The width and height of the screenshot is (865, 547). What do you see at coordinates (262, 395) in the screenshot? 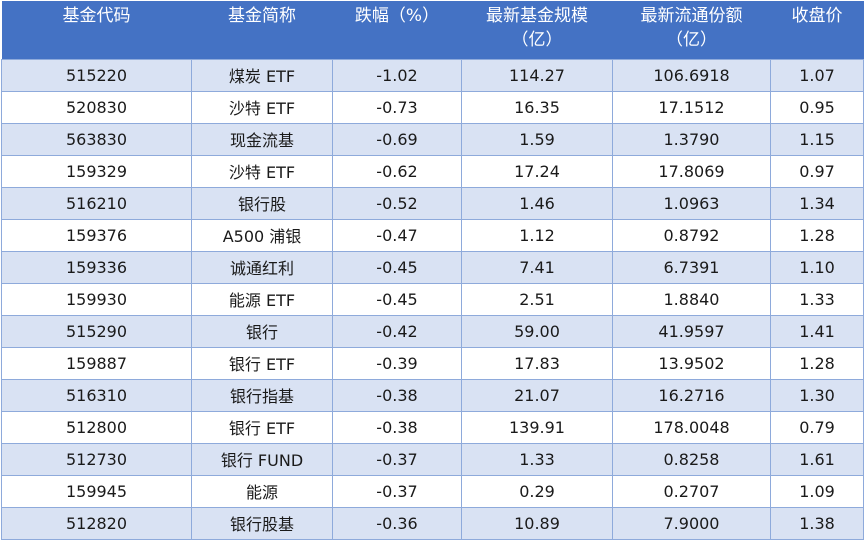
I see `cell-fund-name: 银行指基` at bounding box center [262, 395].